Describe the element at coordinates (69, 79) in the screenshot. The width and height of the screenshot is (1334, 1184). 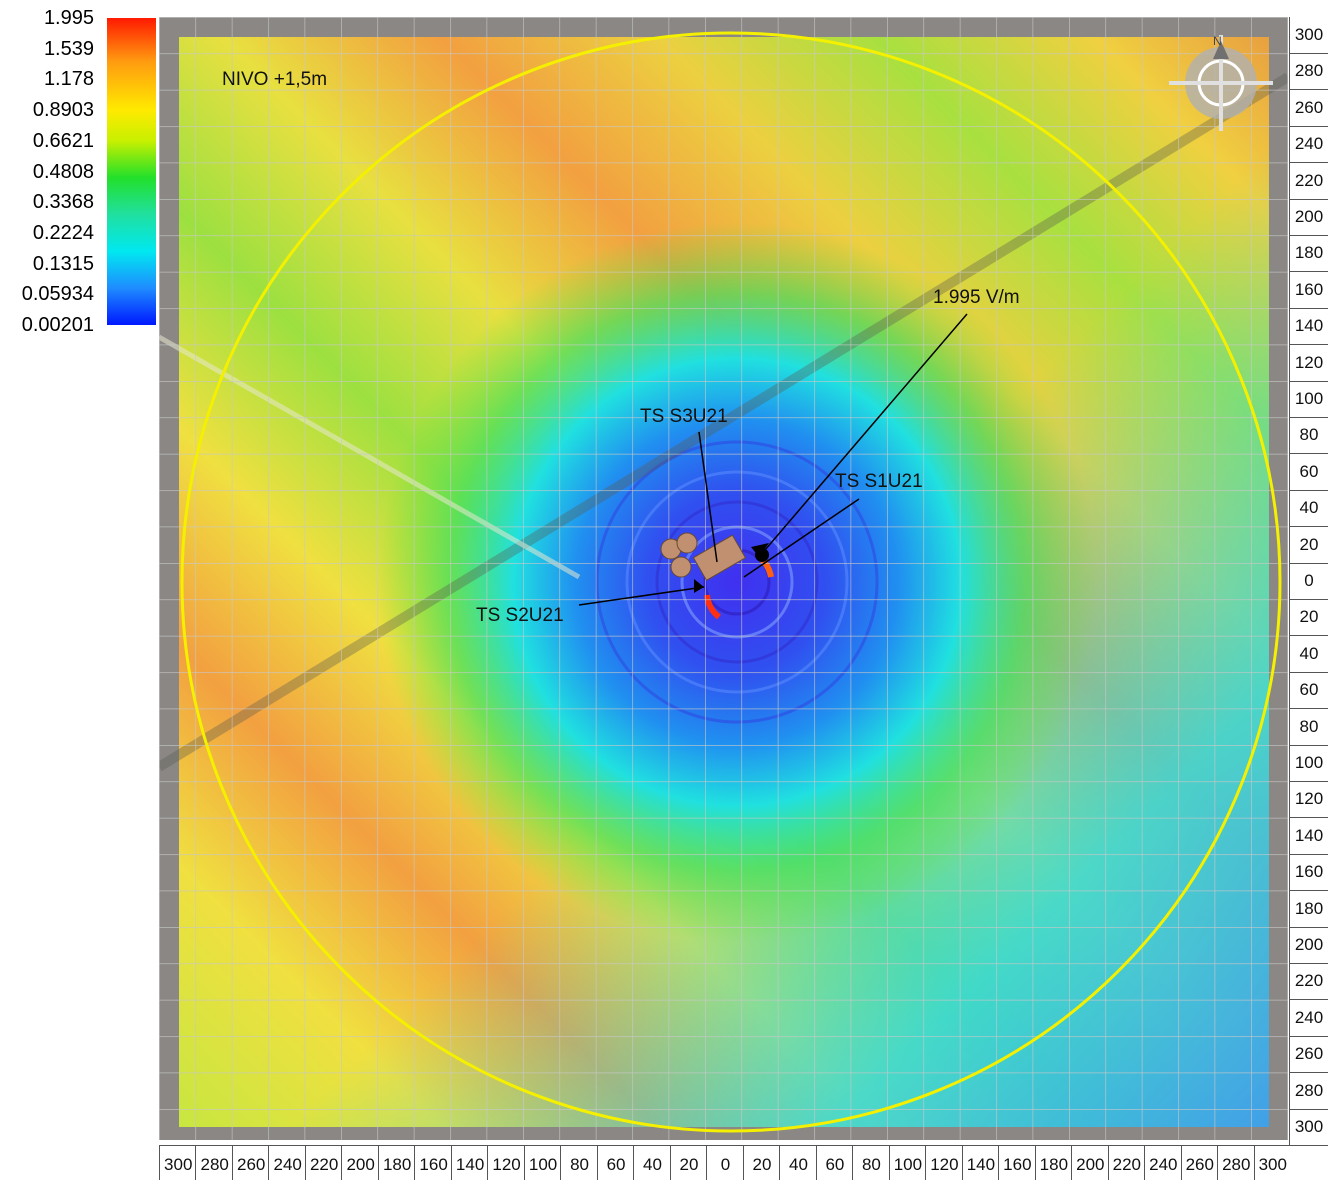
I see `legend-value: 1.178` at that location.